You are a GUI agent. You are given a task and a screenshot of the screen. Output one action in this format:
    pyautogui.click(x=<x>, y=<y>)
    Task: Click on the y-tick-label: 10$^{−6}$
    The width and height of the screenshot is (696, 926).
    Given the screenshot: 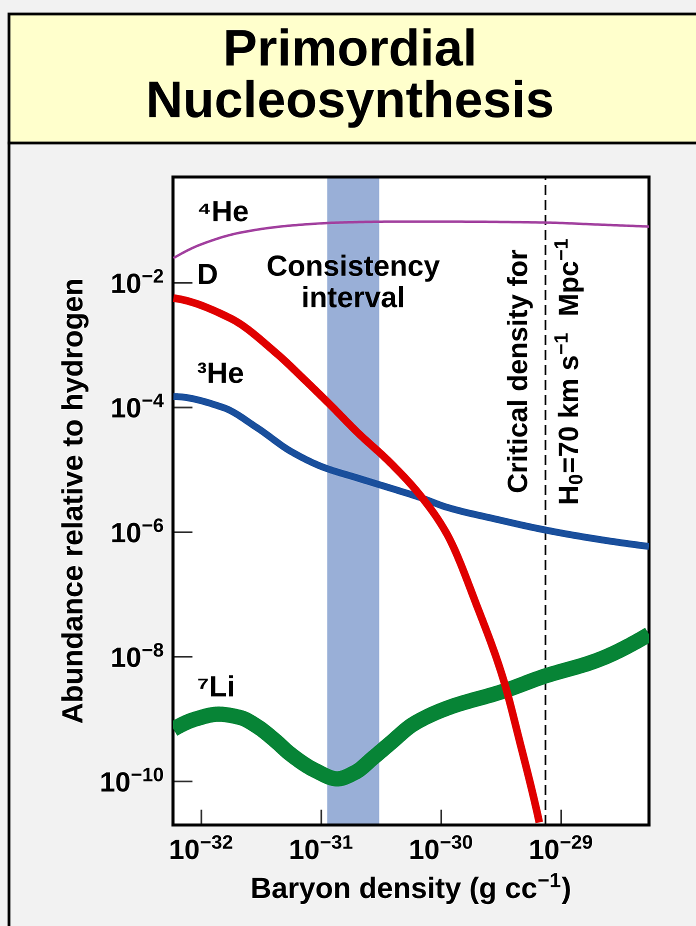 What is the action you would take?
    pyautogui.click(x=138, y=530)
    